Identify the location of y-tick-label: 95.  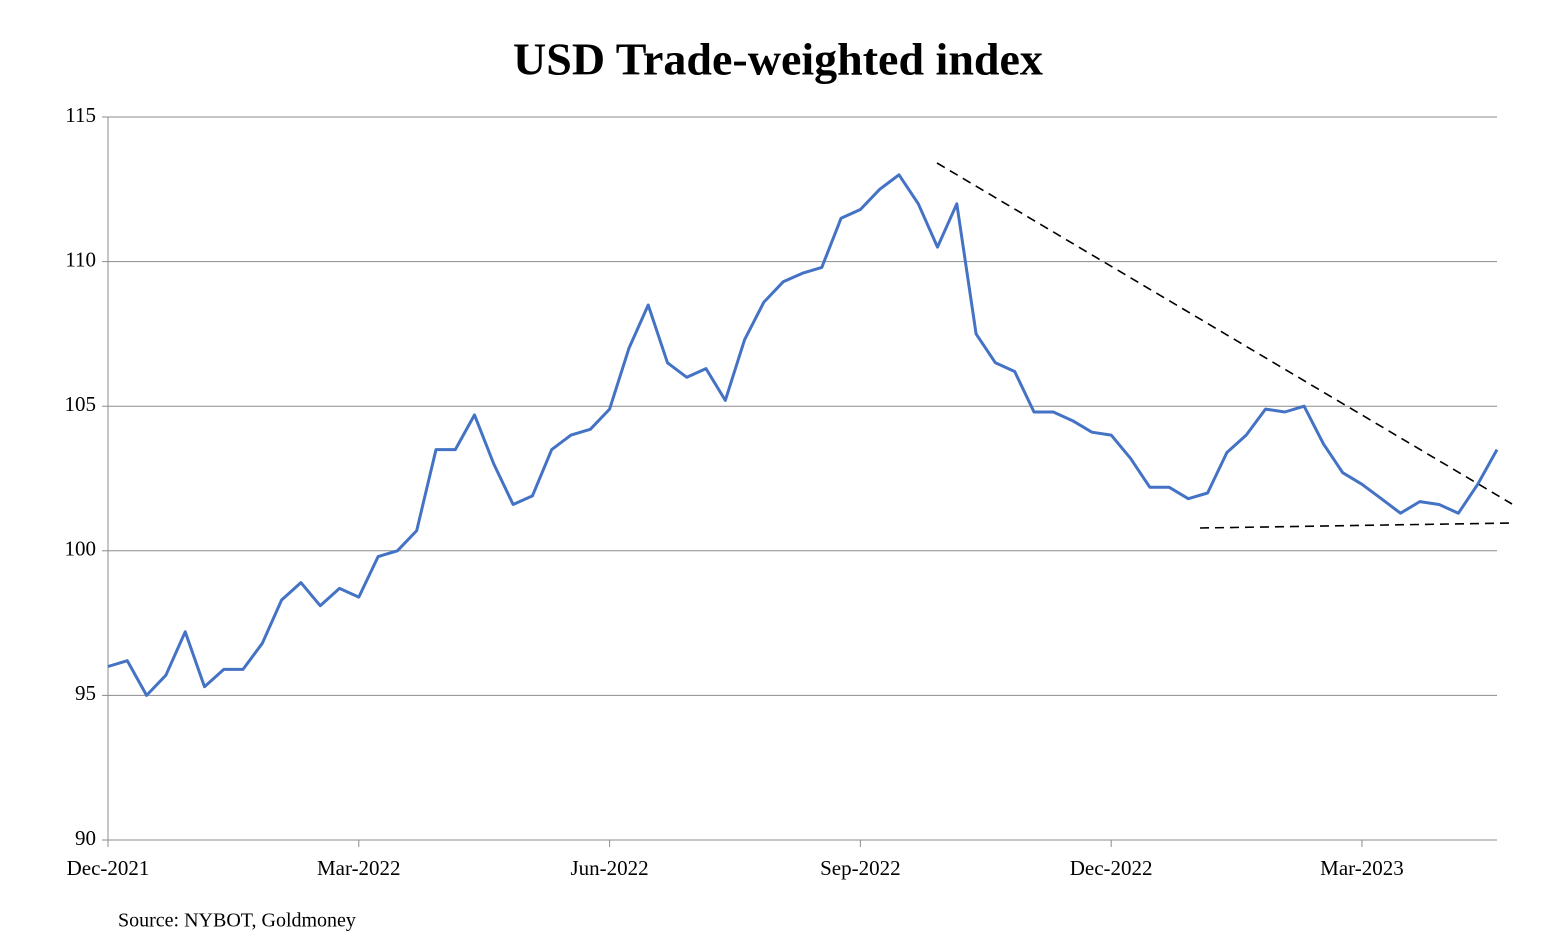
(85, 693).